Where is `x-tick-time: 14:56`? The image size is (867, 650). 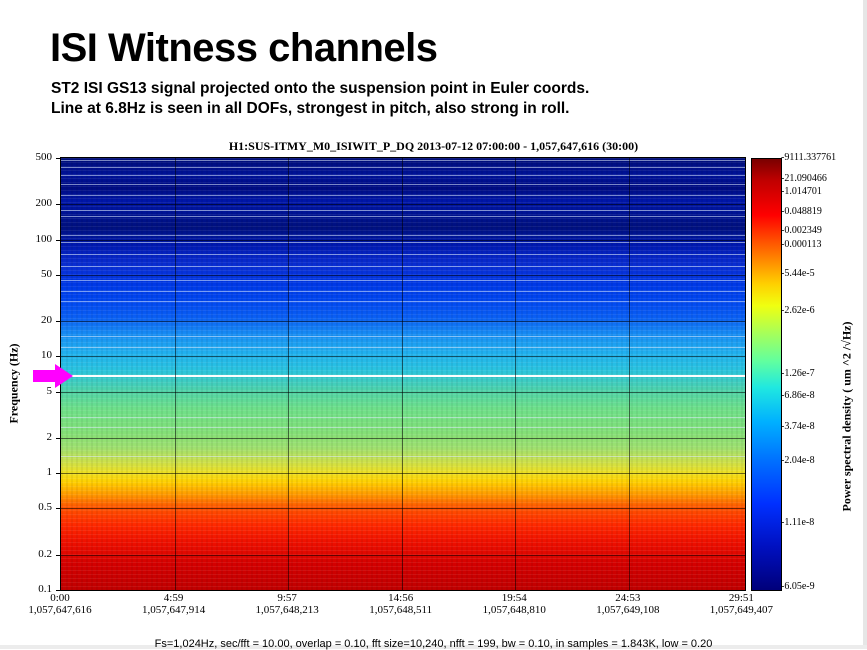 x-tick-time: 14:56 is located at coordinates (401, 598).